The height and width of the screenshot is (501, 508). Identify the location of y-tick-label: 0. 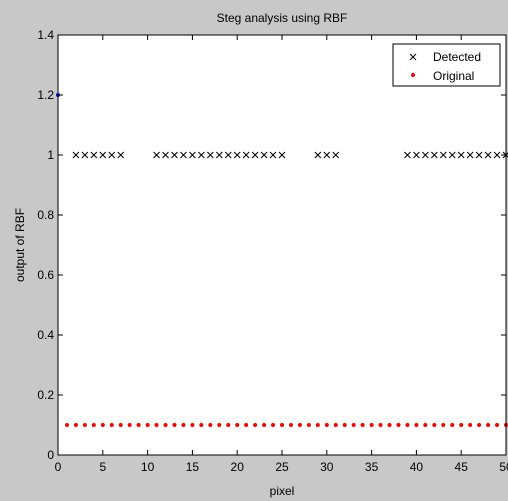
(50, 455).